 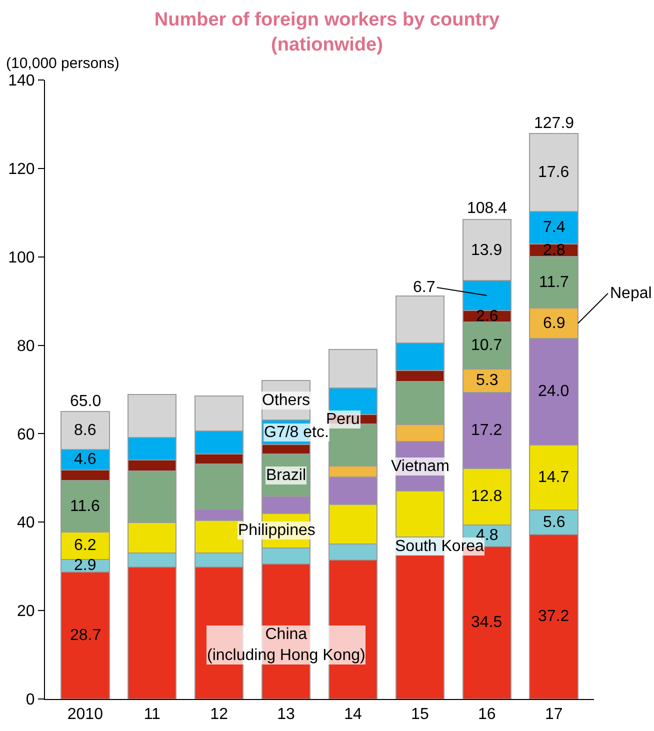 I want to click on data-label: 37.2, so click(x=554, y=616).